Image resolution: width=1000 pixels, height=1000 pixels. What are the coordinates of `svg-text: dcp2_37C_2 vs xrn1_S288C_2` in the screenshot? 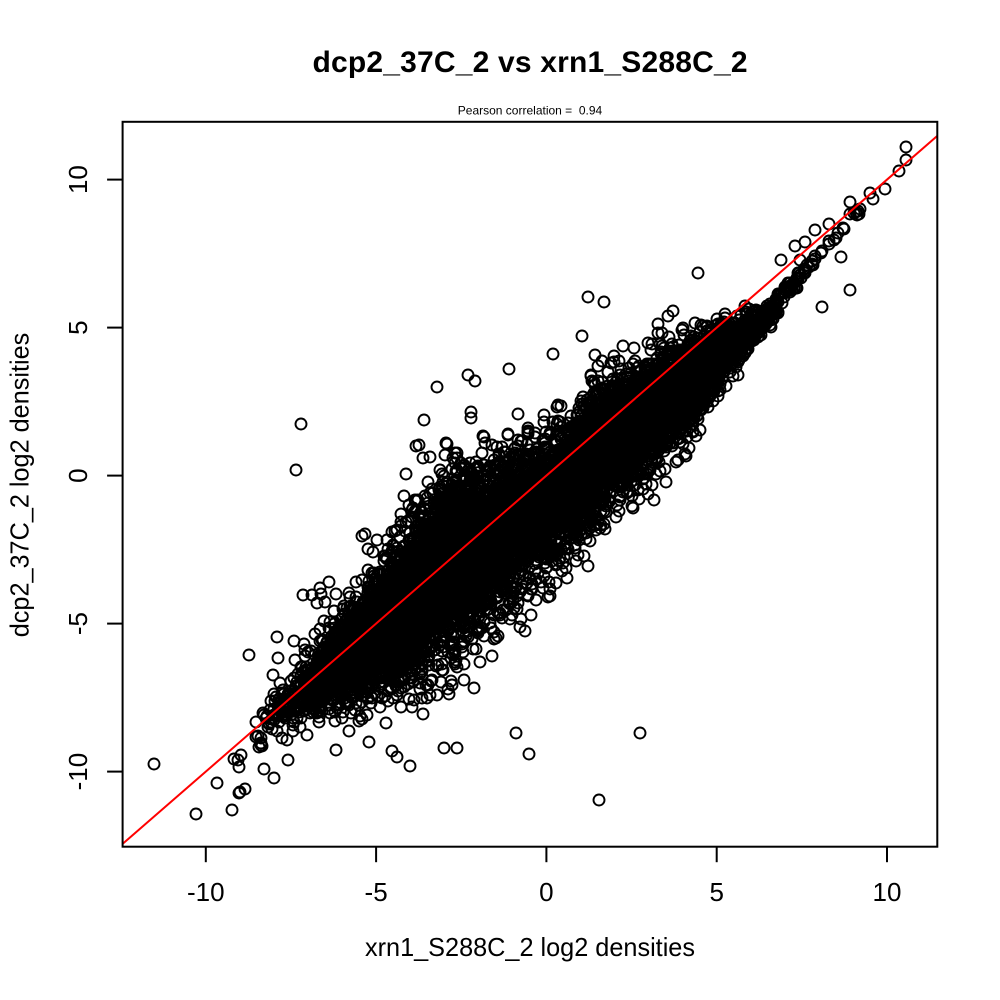 It's located at (530, 62).